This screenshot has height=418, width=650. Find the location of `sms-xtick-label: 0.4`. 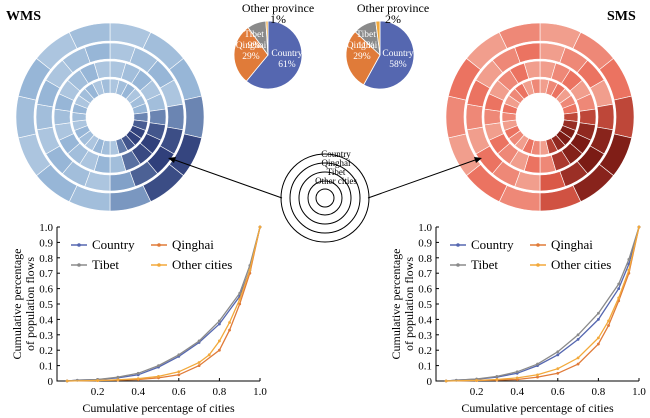

sms-xtick-label: 0.4 is located at coordinates (517, 392).